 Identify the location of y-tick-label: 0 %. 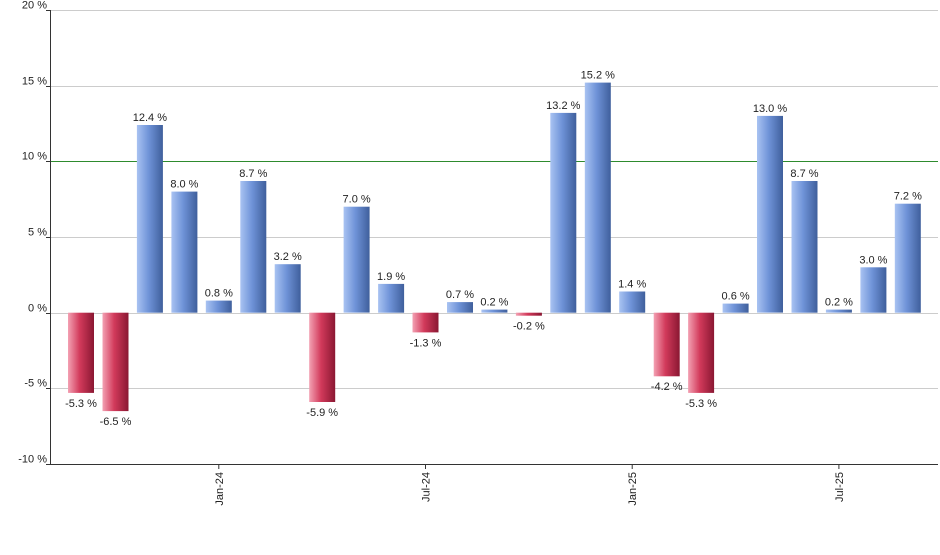
(37, 309).